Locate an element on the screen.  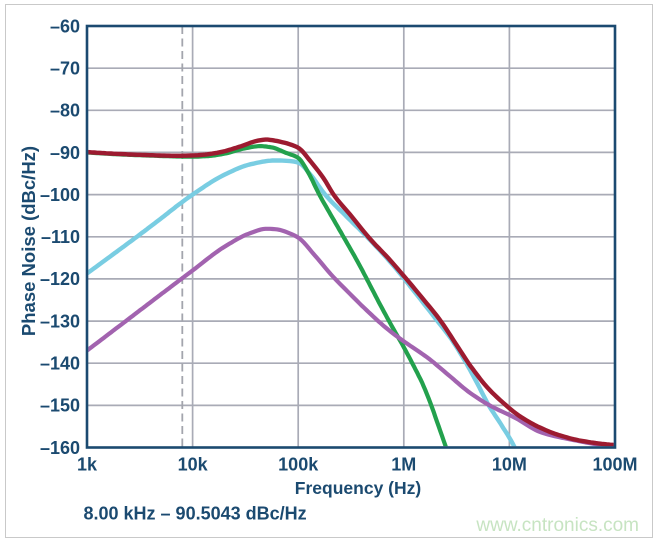
svg-text: 100k is located at coordinates (298, 465).